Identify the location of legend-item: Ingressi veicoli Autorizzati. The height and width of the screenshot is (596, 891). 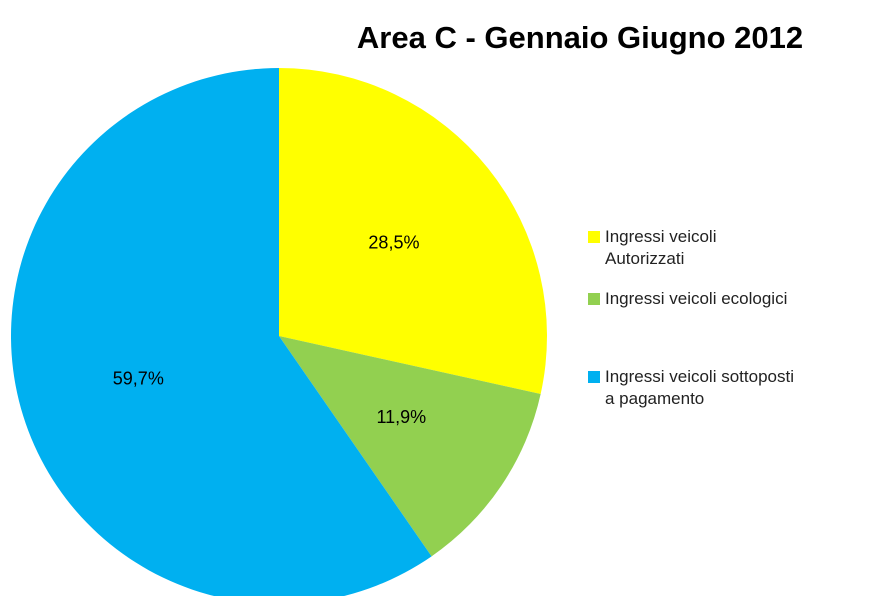
(676, 257).